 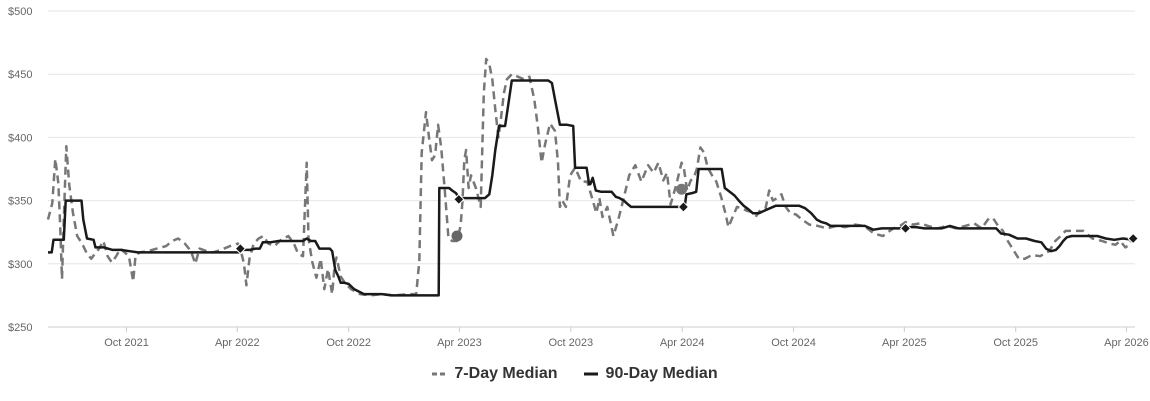 I want to click on solid-line-swatch-icon, so click(x=590, y=374).